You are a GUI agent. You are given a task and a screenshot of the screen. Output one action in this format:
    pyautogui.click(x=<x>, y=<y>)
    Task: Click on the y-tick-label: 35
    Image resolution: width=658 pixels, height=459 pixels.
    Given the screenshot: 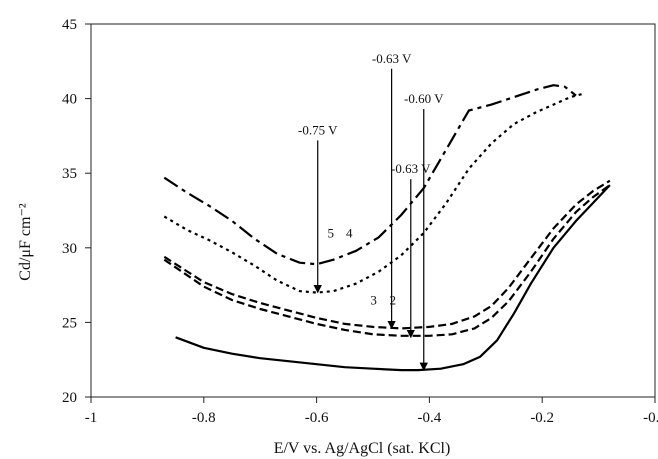 What is the action you would take?
    pyautogui.click(x=69, y=174)
    